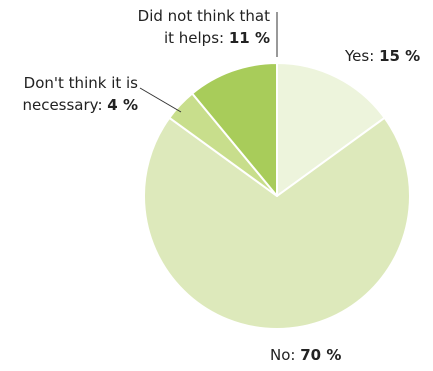  I want to click on label-dontthink-text: necessary:, so click(62, 105).